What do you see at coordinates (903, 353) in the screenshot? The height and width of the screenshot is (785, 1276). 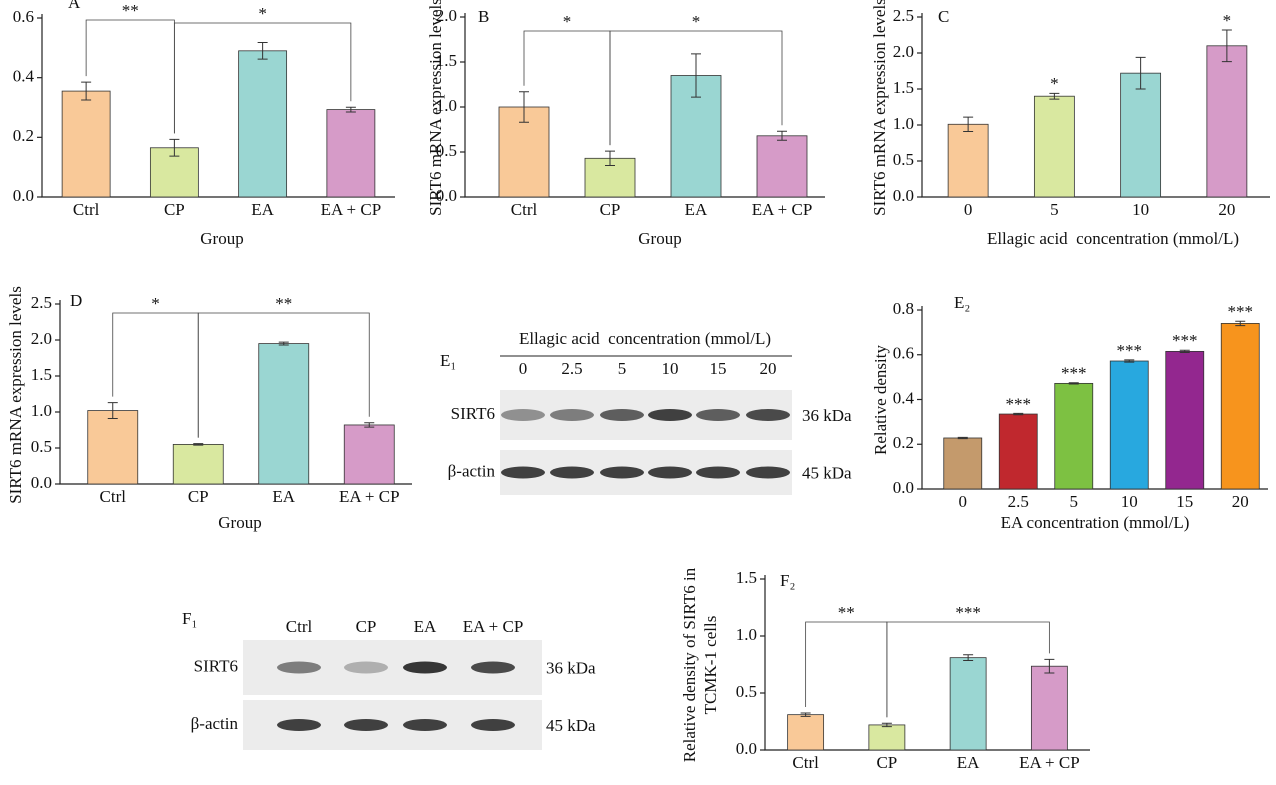 I see `y-tick-label: 0.6` at bounding box center [903, 353].